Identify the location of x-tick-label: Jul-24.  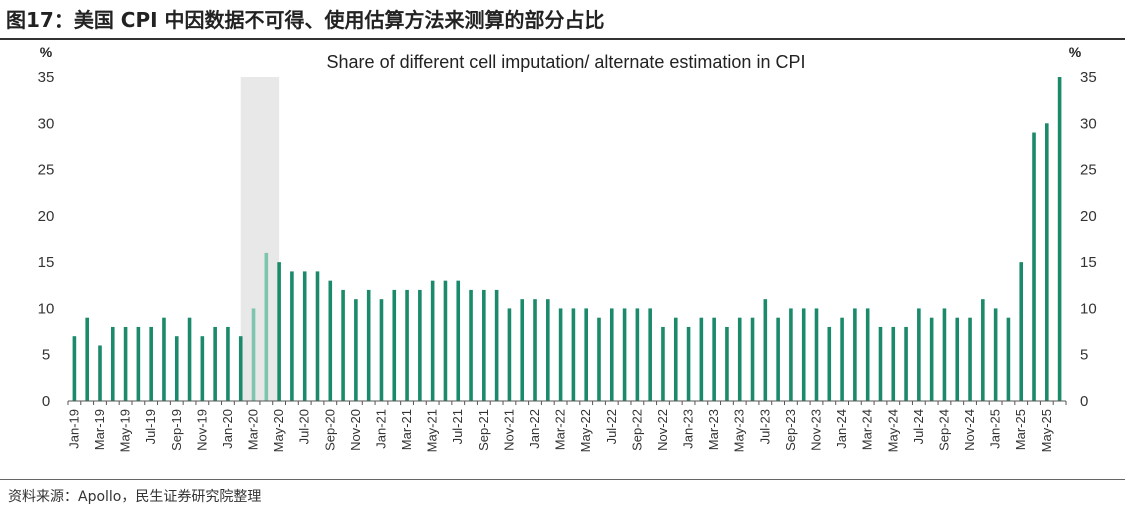
(918, 426).